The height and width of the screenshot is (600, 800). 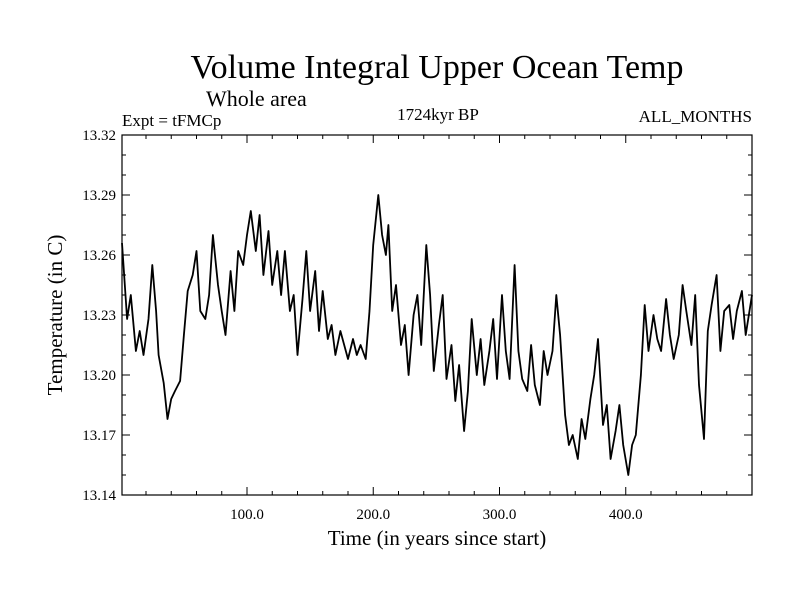 What do you see at coordinates (171, 120) in the screenshot?
I see `experiment-label: Expt = tFMCp` at bounding box center [171, 120].